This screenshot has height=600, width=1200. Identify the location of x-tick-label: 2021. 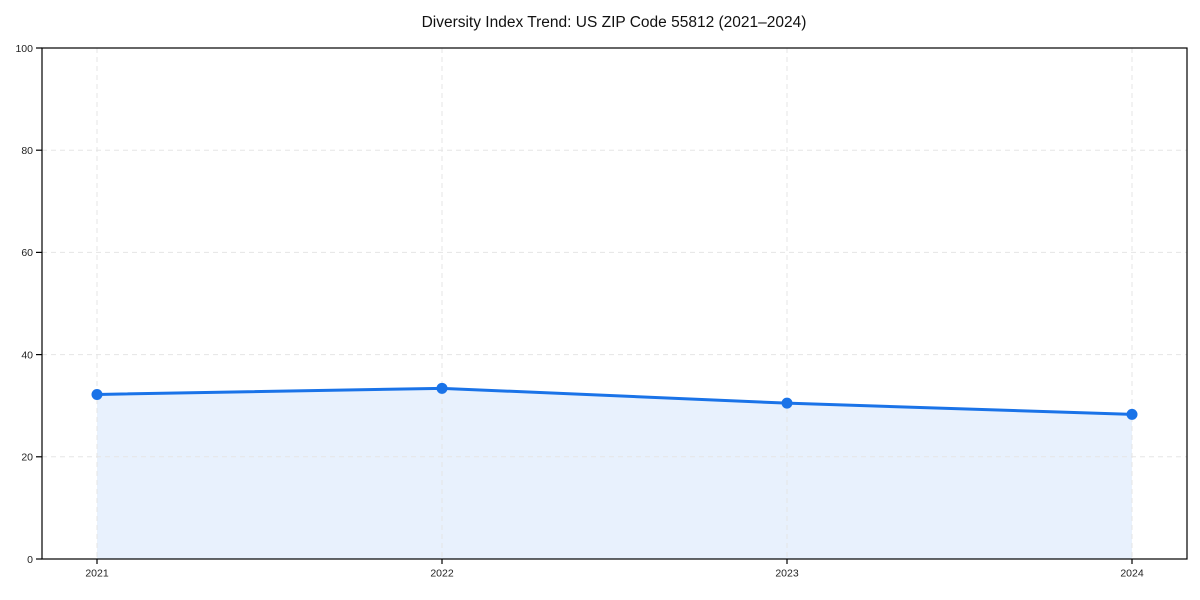
(97, 574).